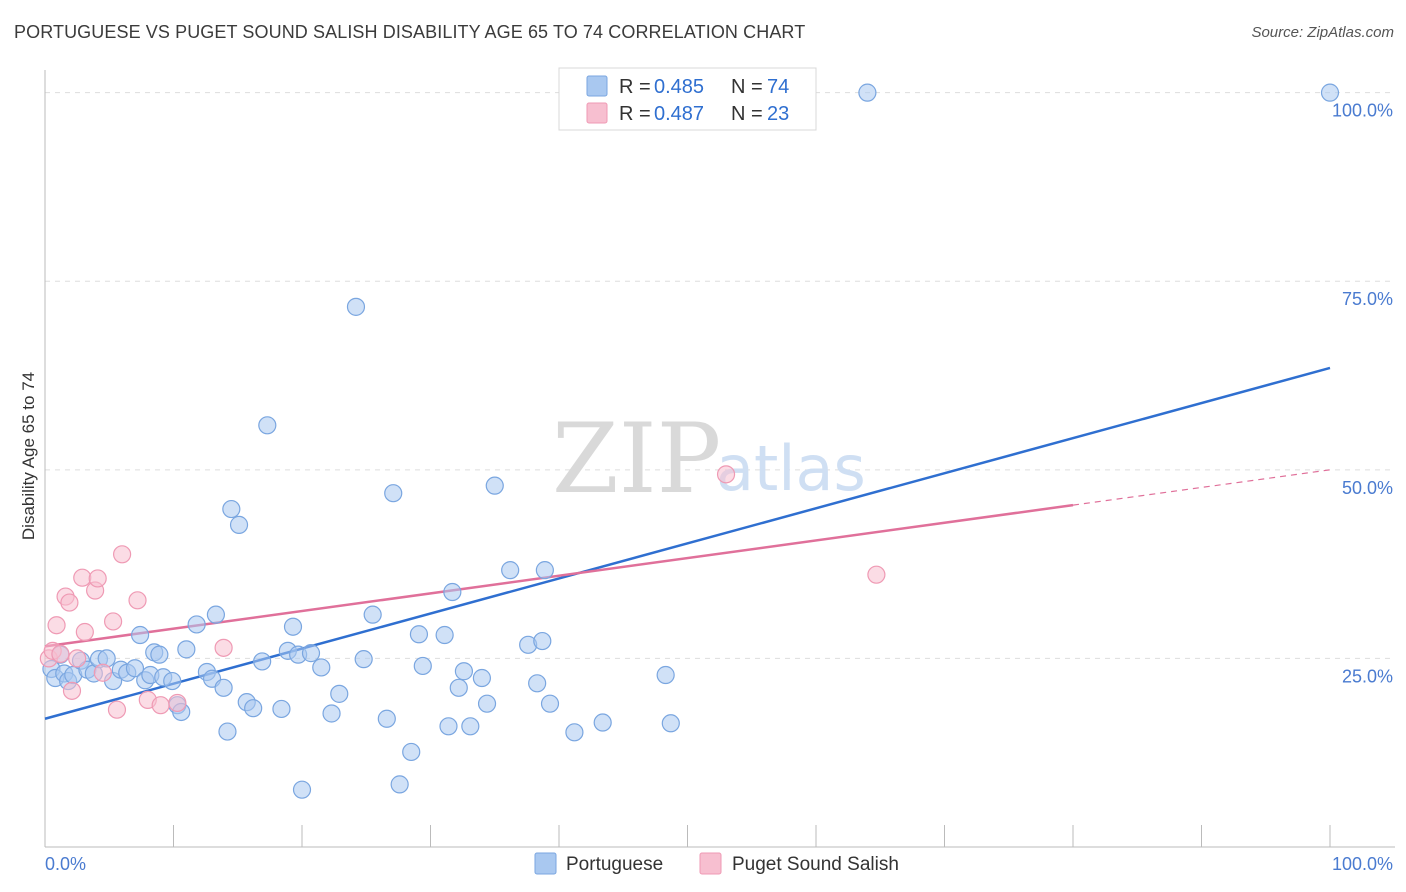 This screenshot has height=892, width=1406. Describe the element at coordinates (545, 863) in the screenshot. I see `bottom-legend-swatch-portuguese` at that location.